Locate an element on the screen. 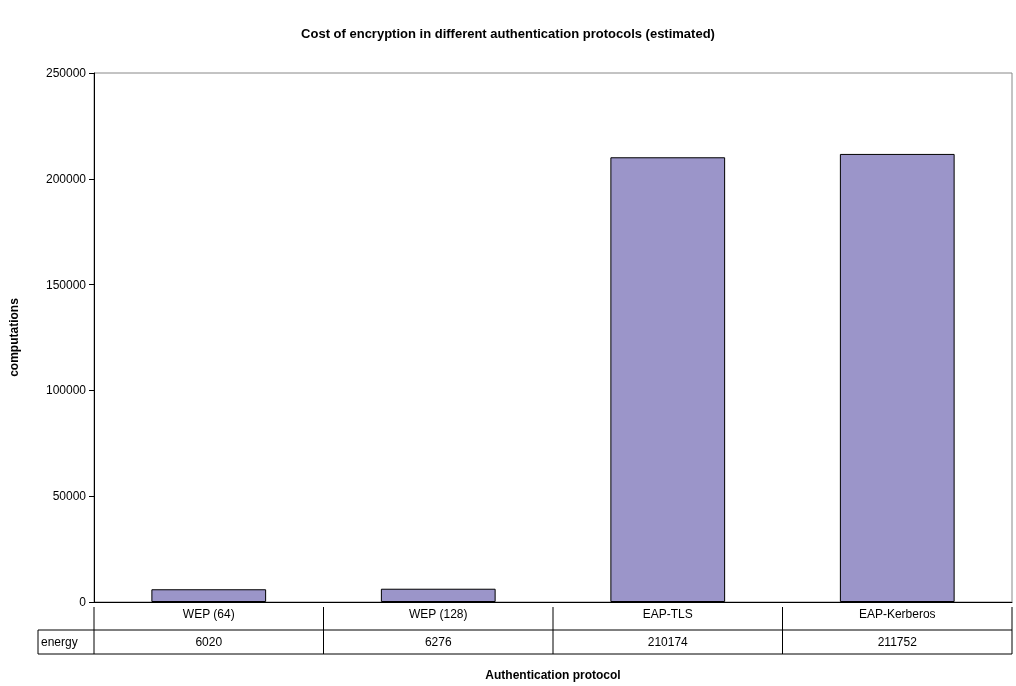 The image size is (1016, 686). data-label: 210174 is located at coordinates (668, 642).